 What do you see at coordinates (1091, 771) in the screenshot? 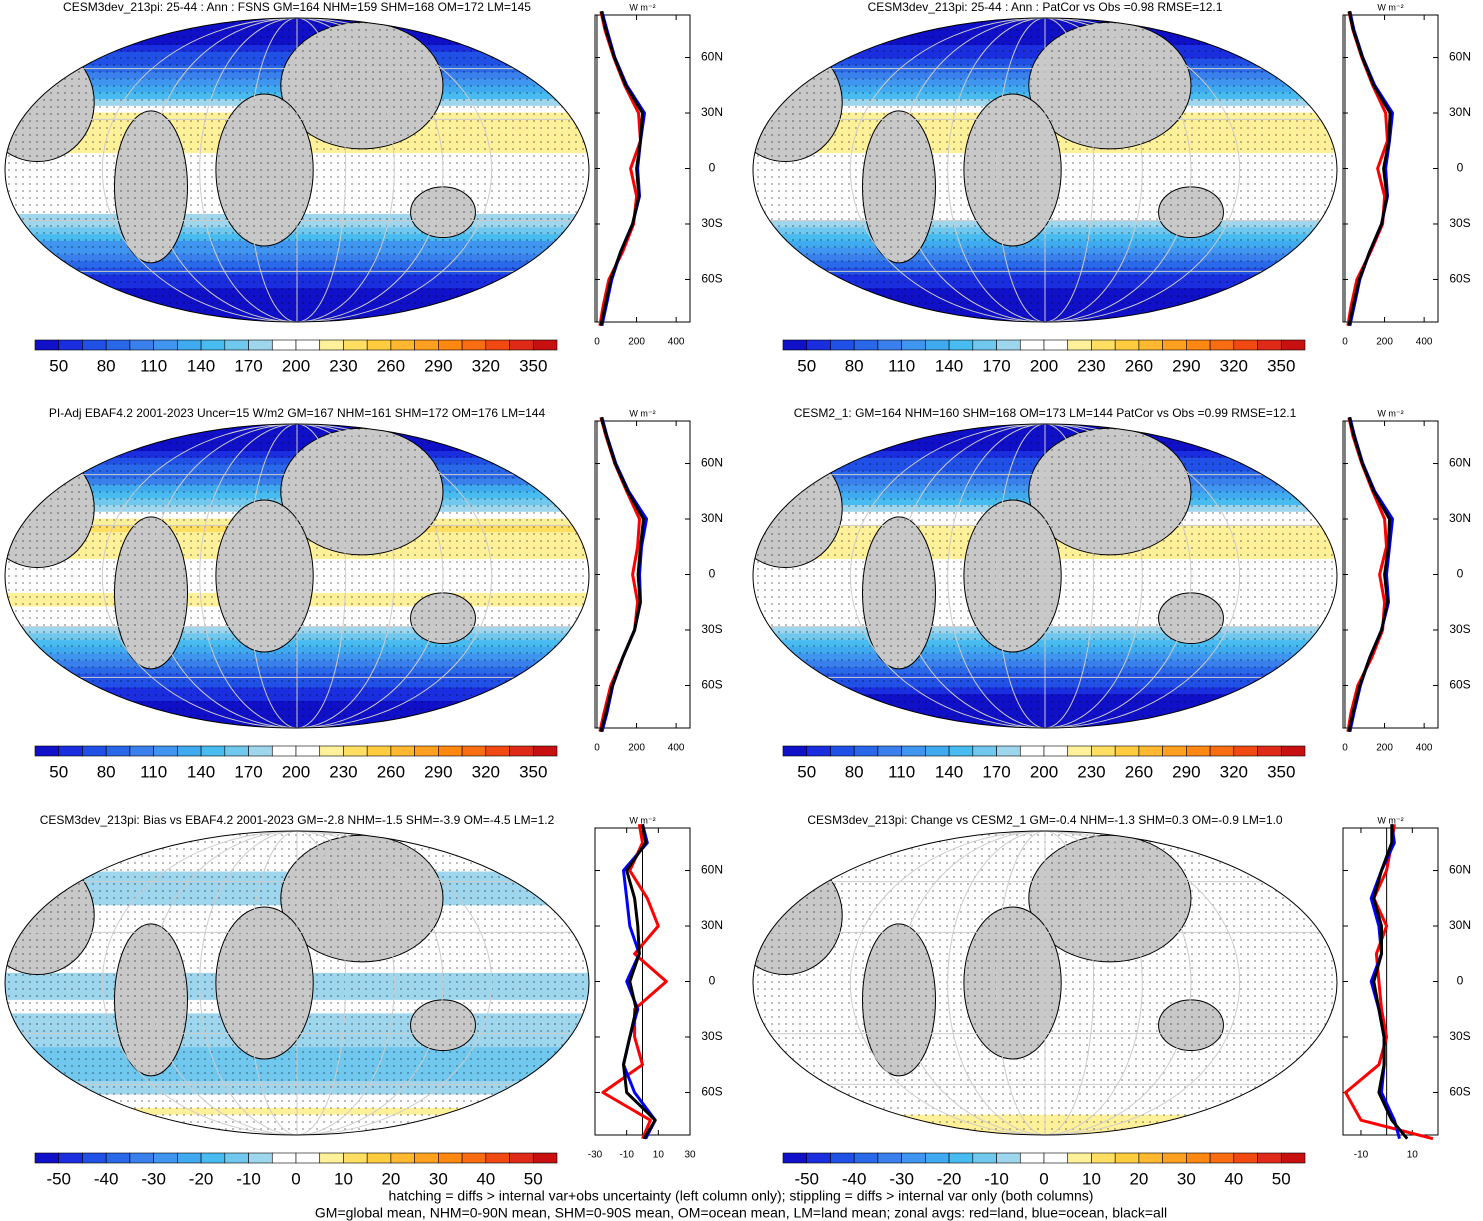
I see `colorbar-label: 230` at bounding box center [1091, 771].